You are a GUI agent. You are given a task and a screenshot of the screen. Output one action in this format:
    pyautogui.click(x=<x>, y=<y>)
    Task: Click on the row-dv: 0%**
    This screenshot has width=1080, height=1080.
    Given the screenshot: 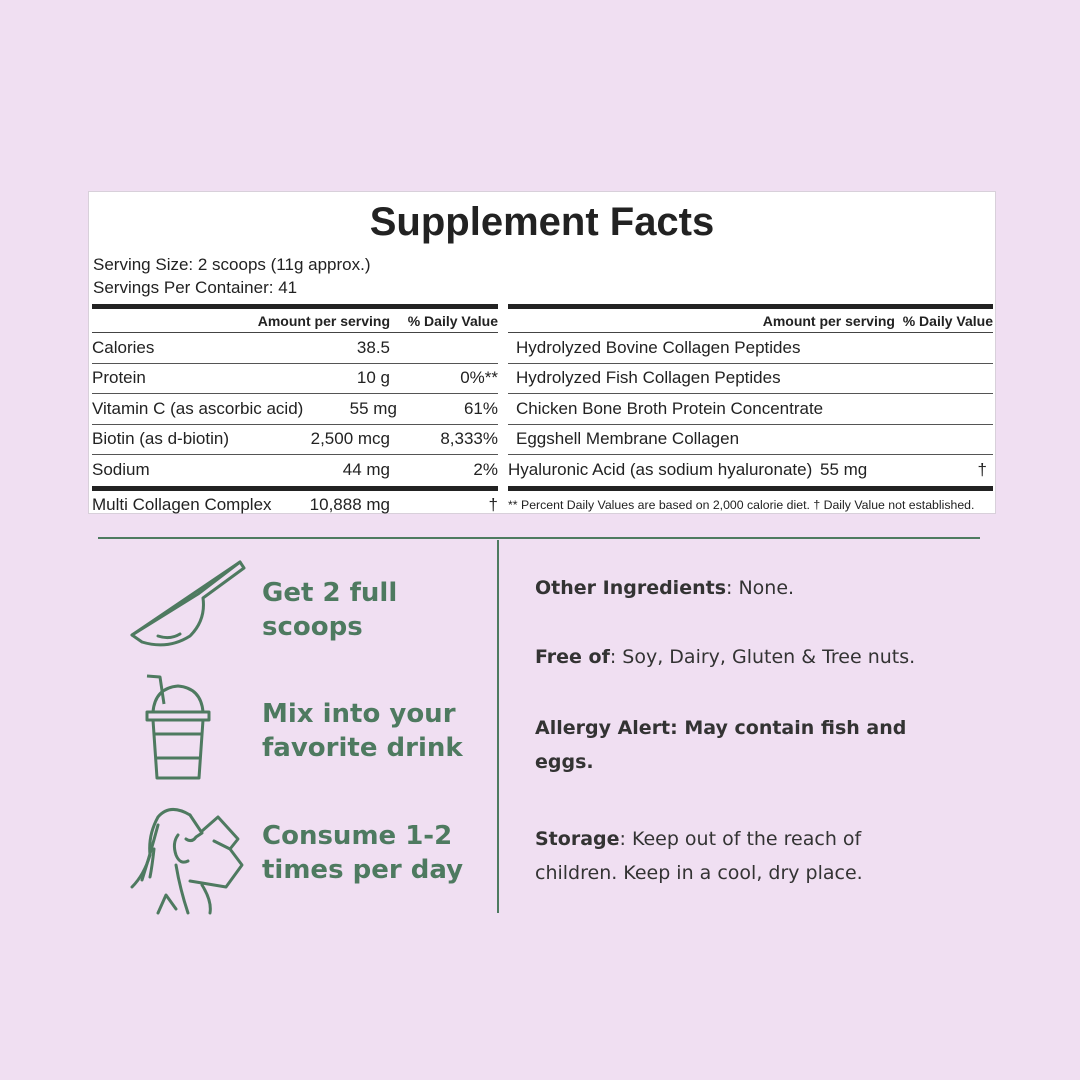 What is the action you would take?
    pyautogui.click(x=479, y=378)
    